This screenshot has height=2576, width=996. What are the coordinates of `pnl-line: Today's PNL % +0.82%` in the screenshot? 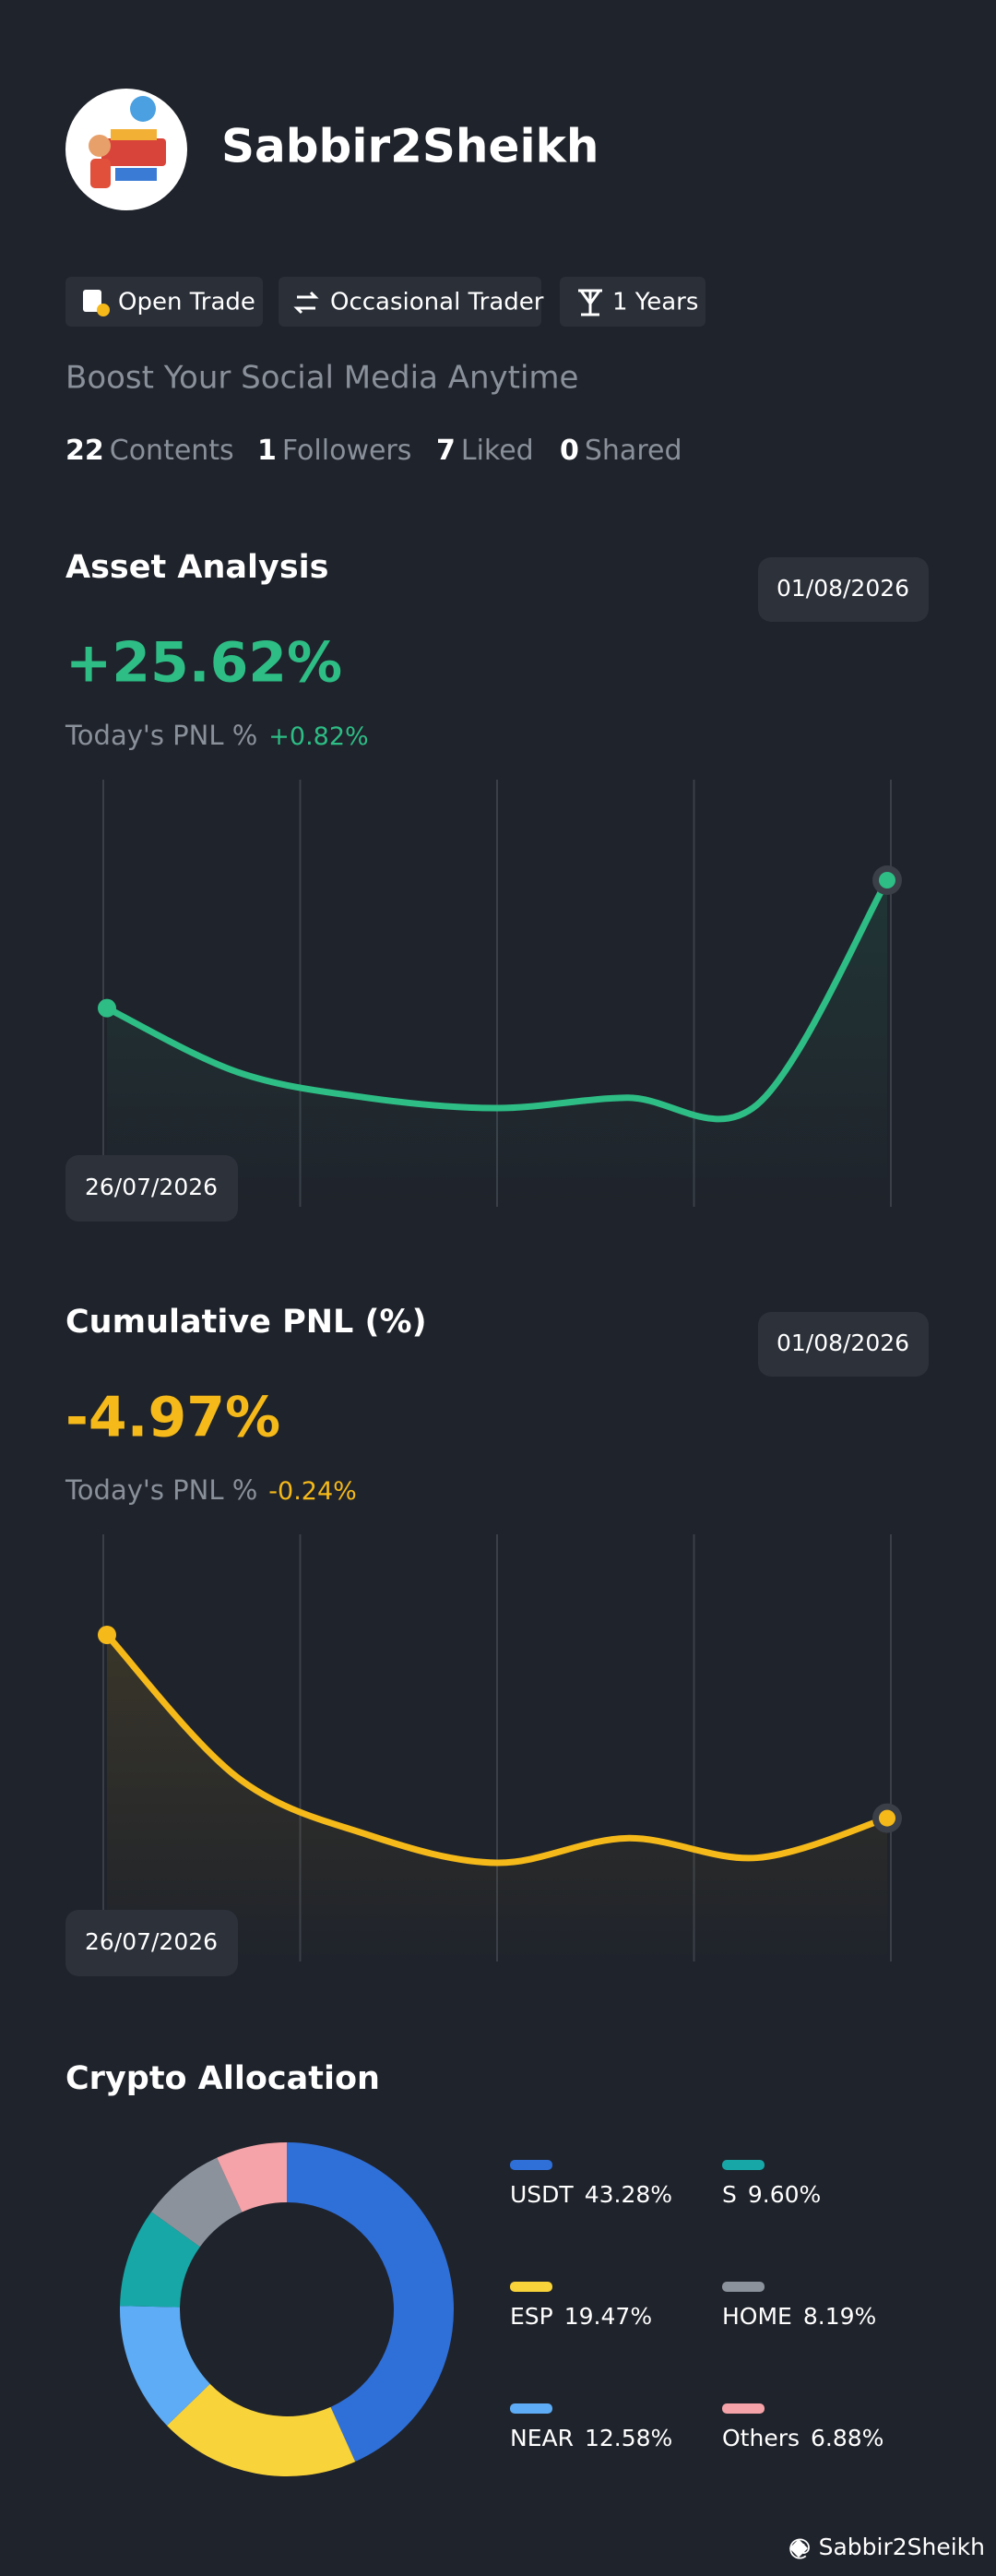 It's located at (217, 735).